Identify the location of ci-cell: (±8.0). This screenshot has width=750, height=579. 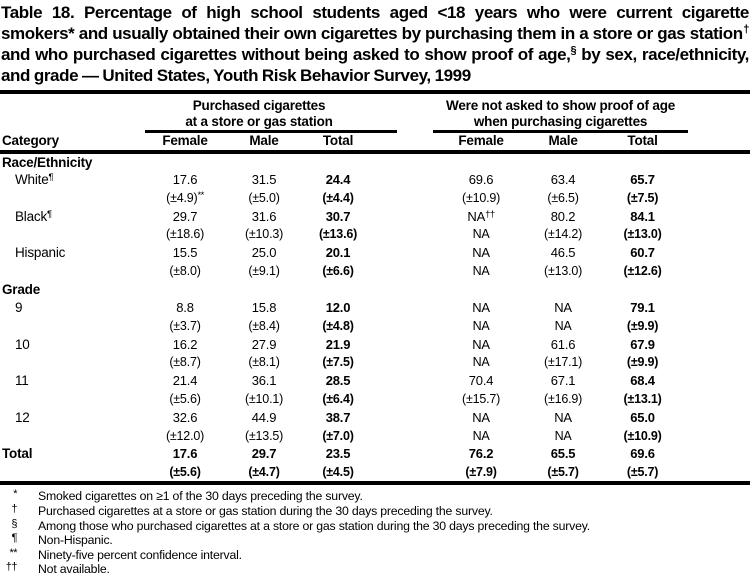
(185, 270).